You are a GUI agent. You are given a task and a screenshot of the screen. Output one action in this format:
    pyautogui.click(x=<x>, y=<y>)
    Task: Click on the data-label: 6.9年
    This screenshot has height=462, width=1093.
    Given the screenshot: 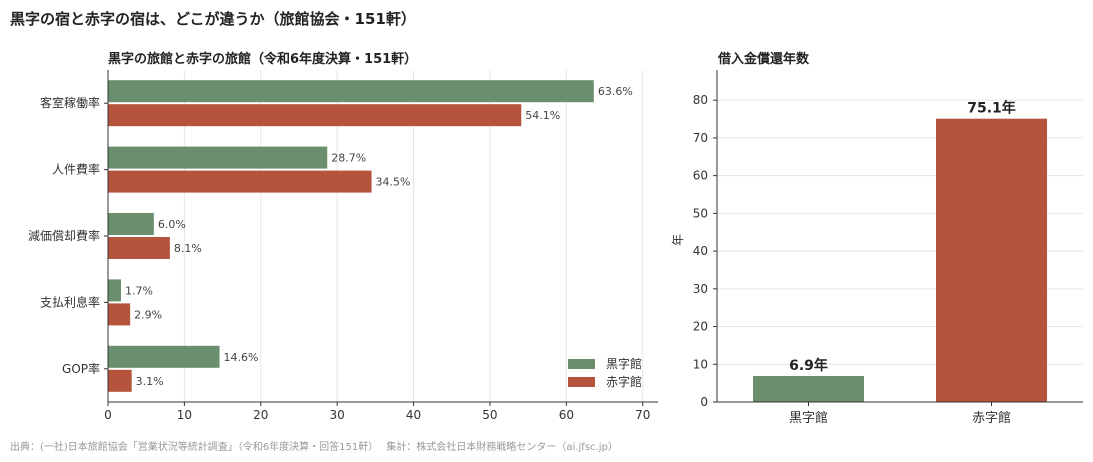 What is the action you would take?
    pyautogui.click(x=808, y=365)
    